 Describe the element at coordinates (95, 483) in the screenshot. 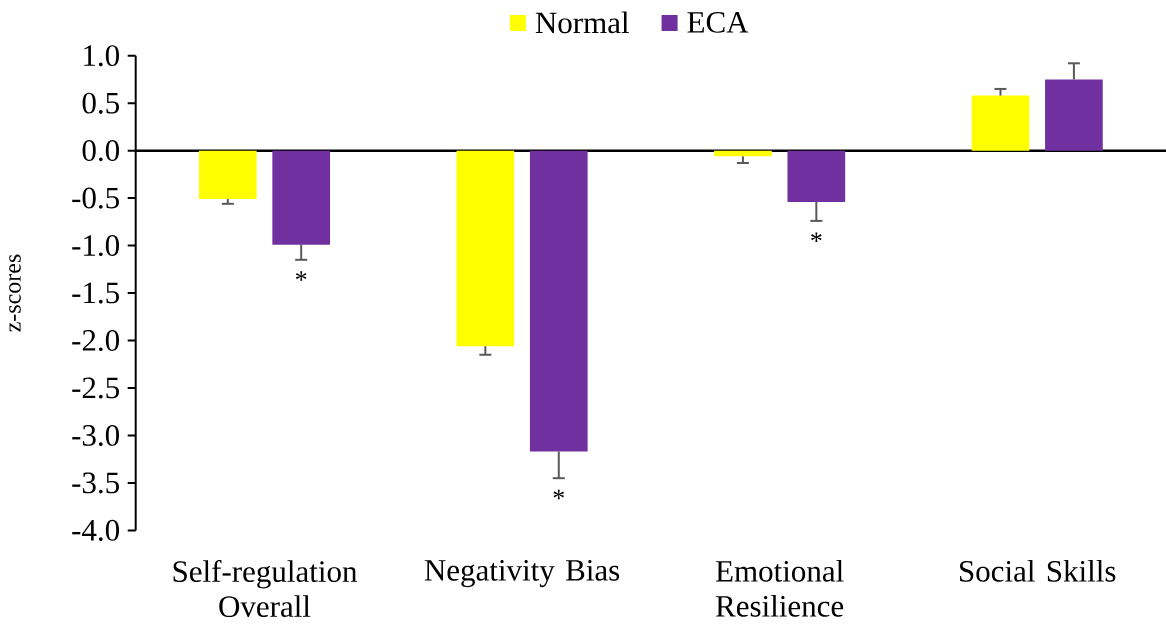

I see `y-tick-label: -3.5` at that location.